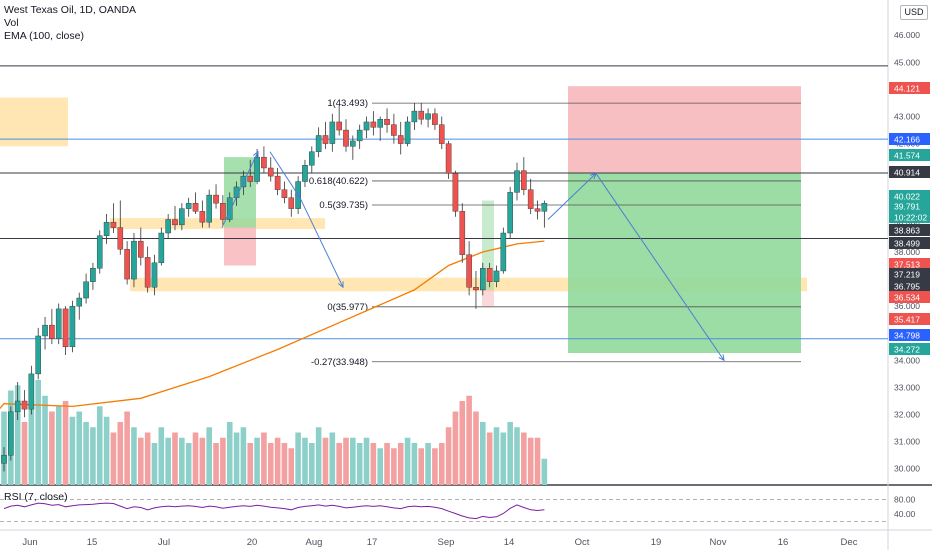 Image resolution: width=932 pixels, height=550 pixels. Describe the element at coordinates (70, 10) in the screenshot. I see `symbol-title: West Texas Oil, 1D, OANDA` at that location.